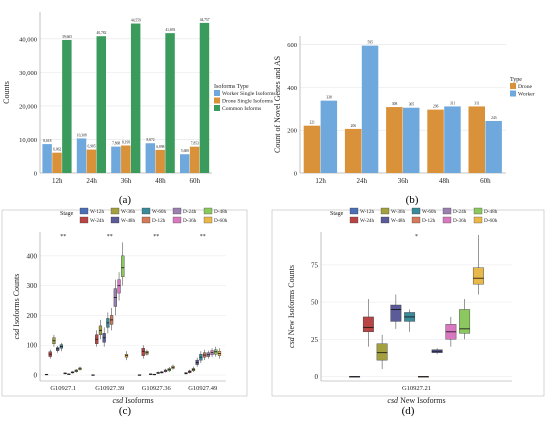 This screenshot has width=550, height=427. I want to click on data-label: 6,898, so click(160, 147).